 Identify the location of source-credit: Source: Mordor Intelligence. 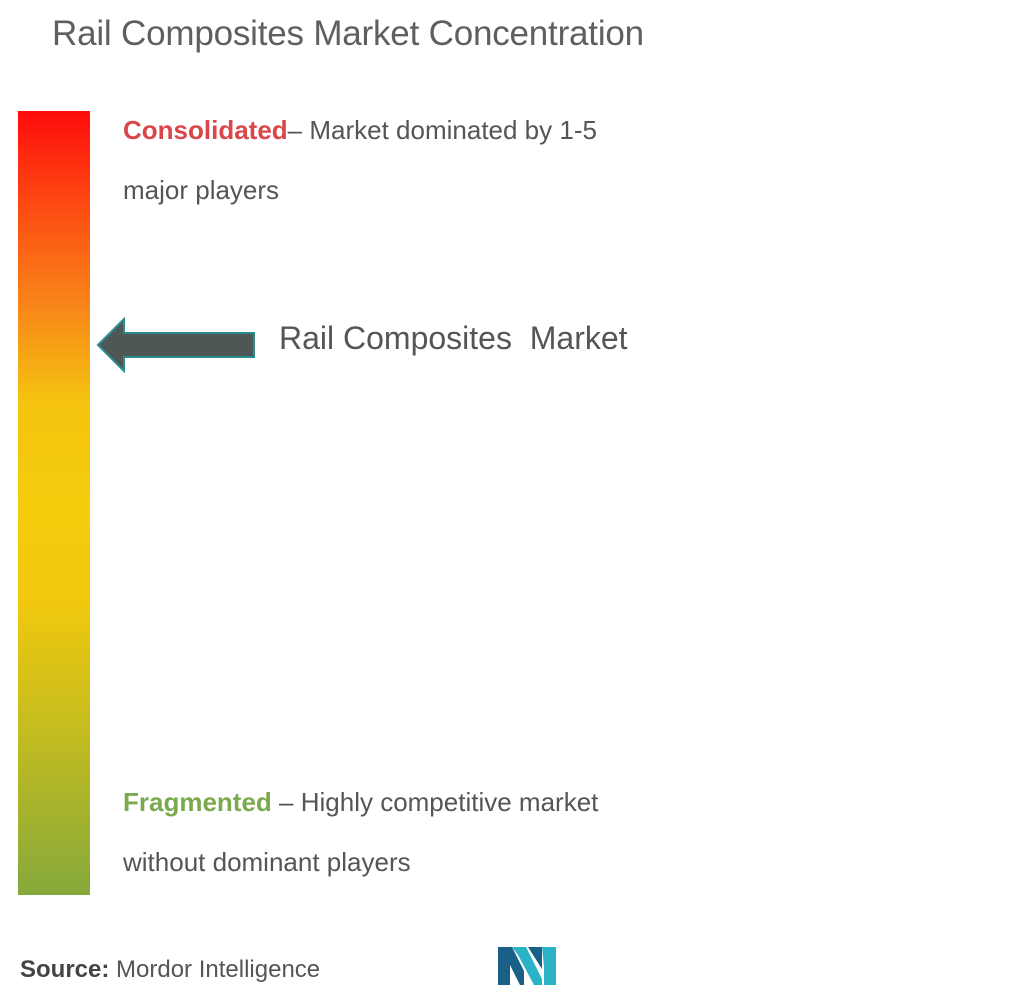
(170, 970).